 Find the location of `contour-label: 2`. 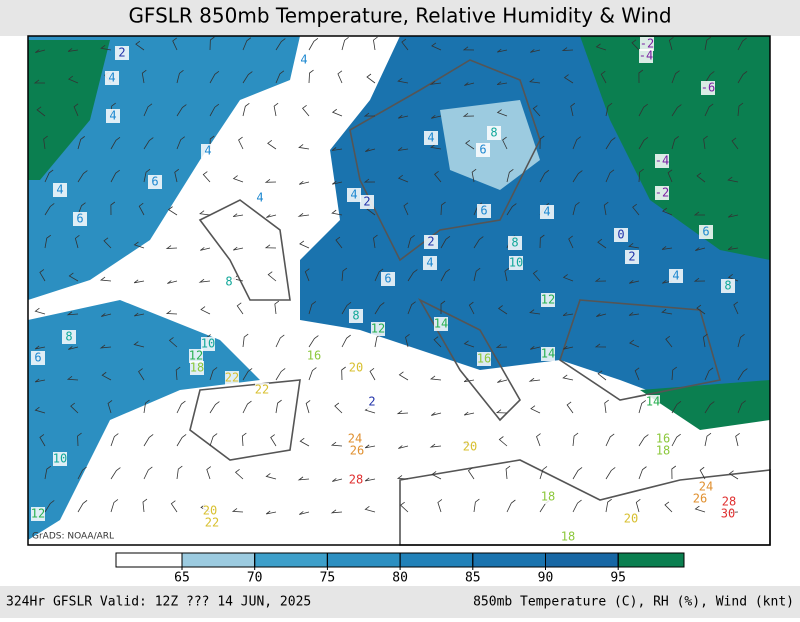

contour-label: 2 is located at coordinates (371, 402).